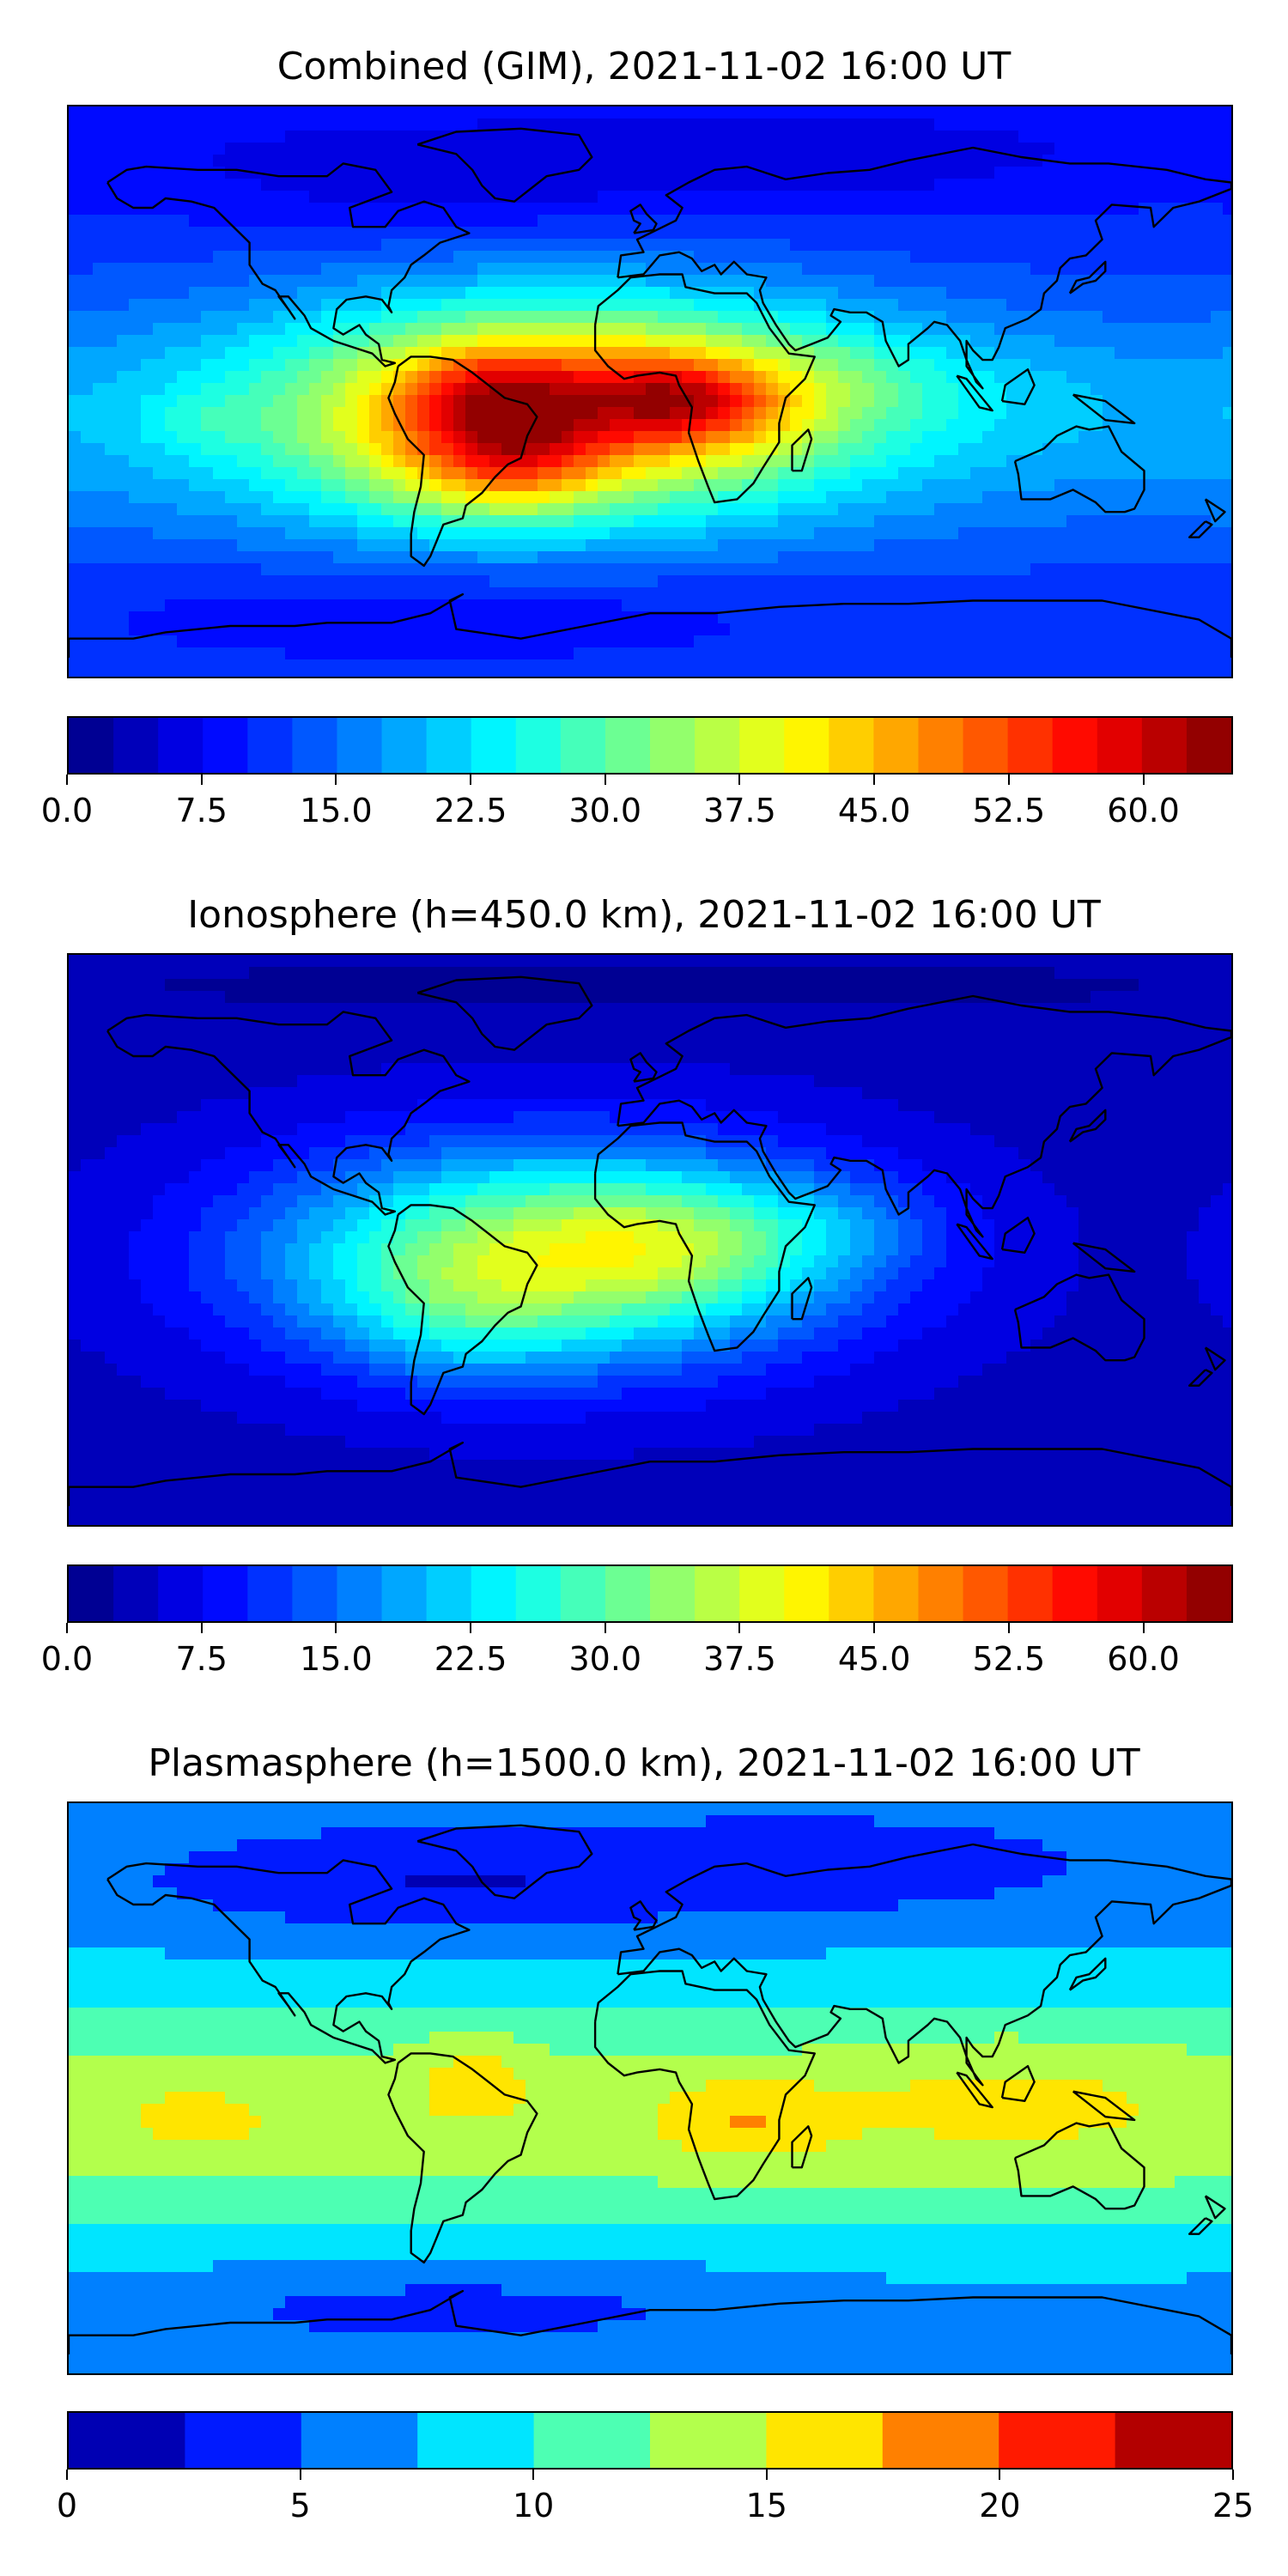  What do you see at coordinates (300, 2506) in the screenshot?
I see `colorbar-tick-label: 5` at bounding box center [300, 2506].